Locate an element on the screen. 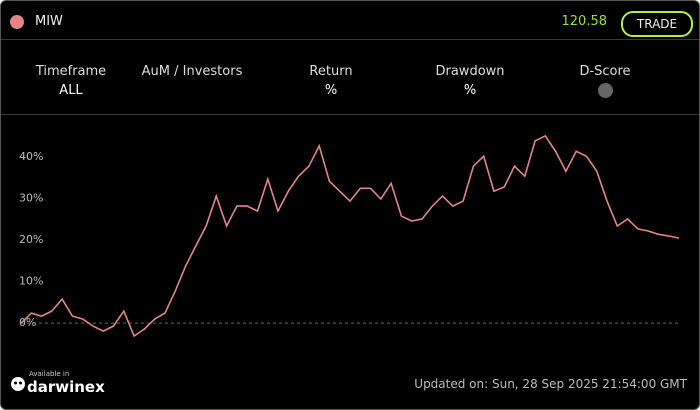 The width and height of the screenshot is (700, 410). stat-label: D-Score is located at coordinates (605, 71).